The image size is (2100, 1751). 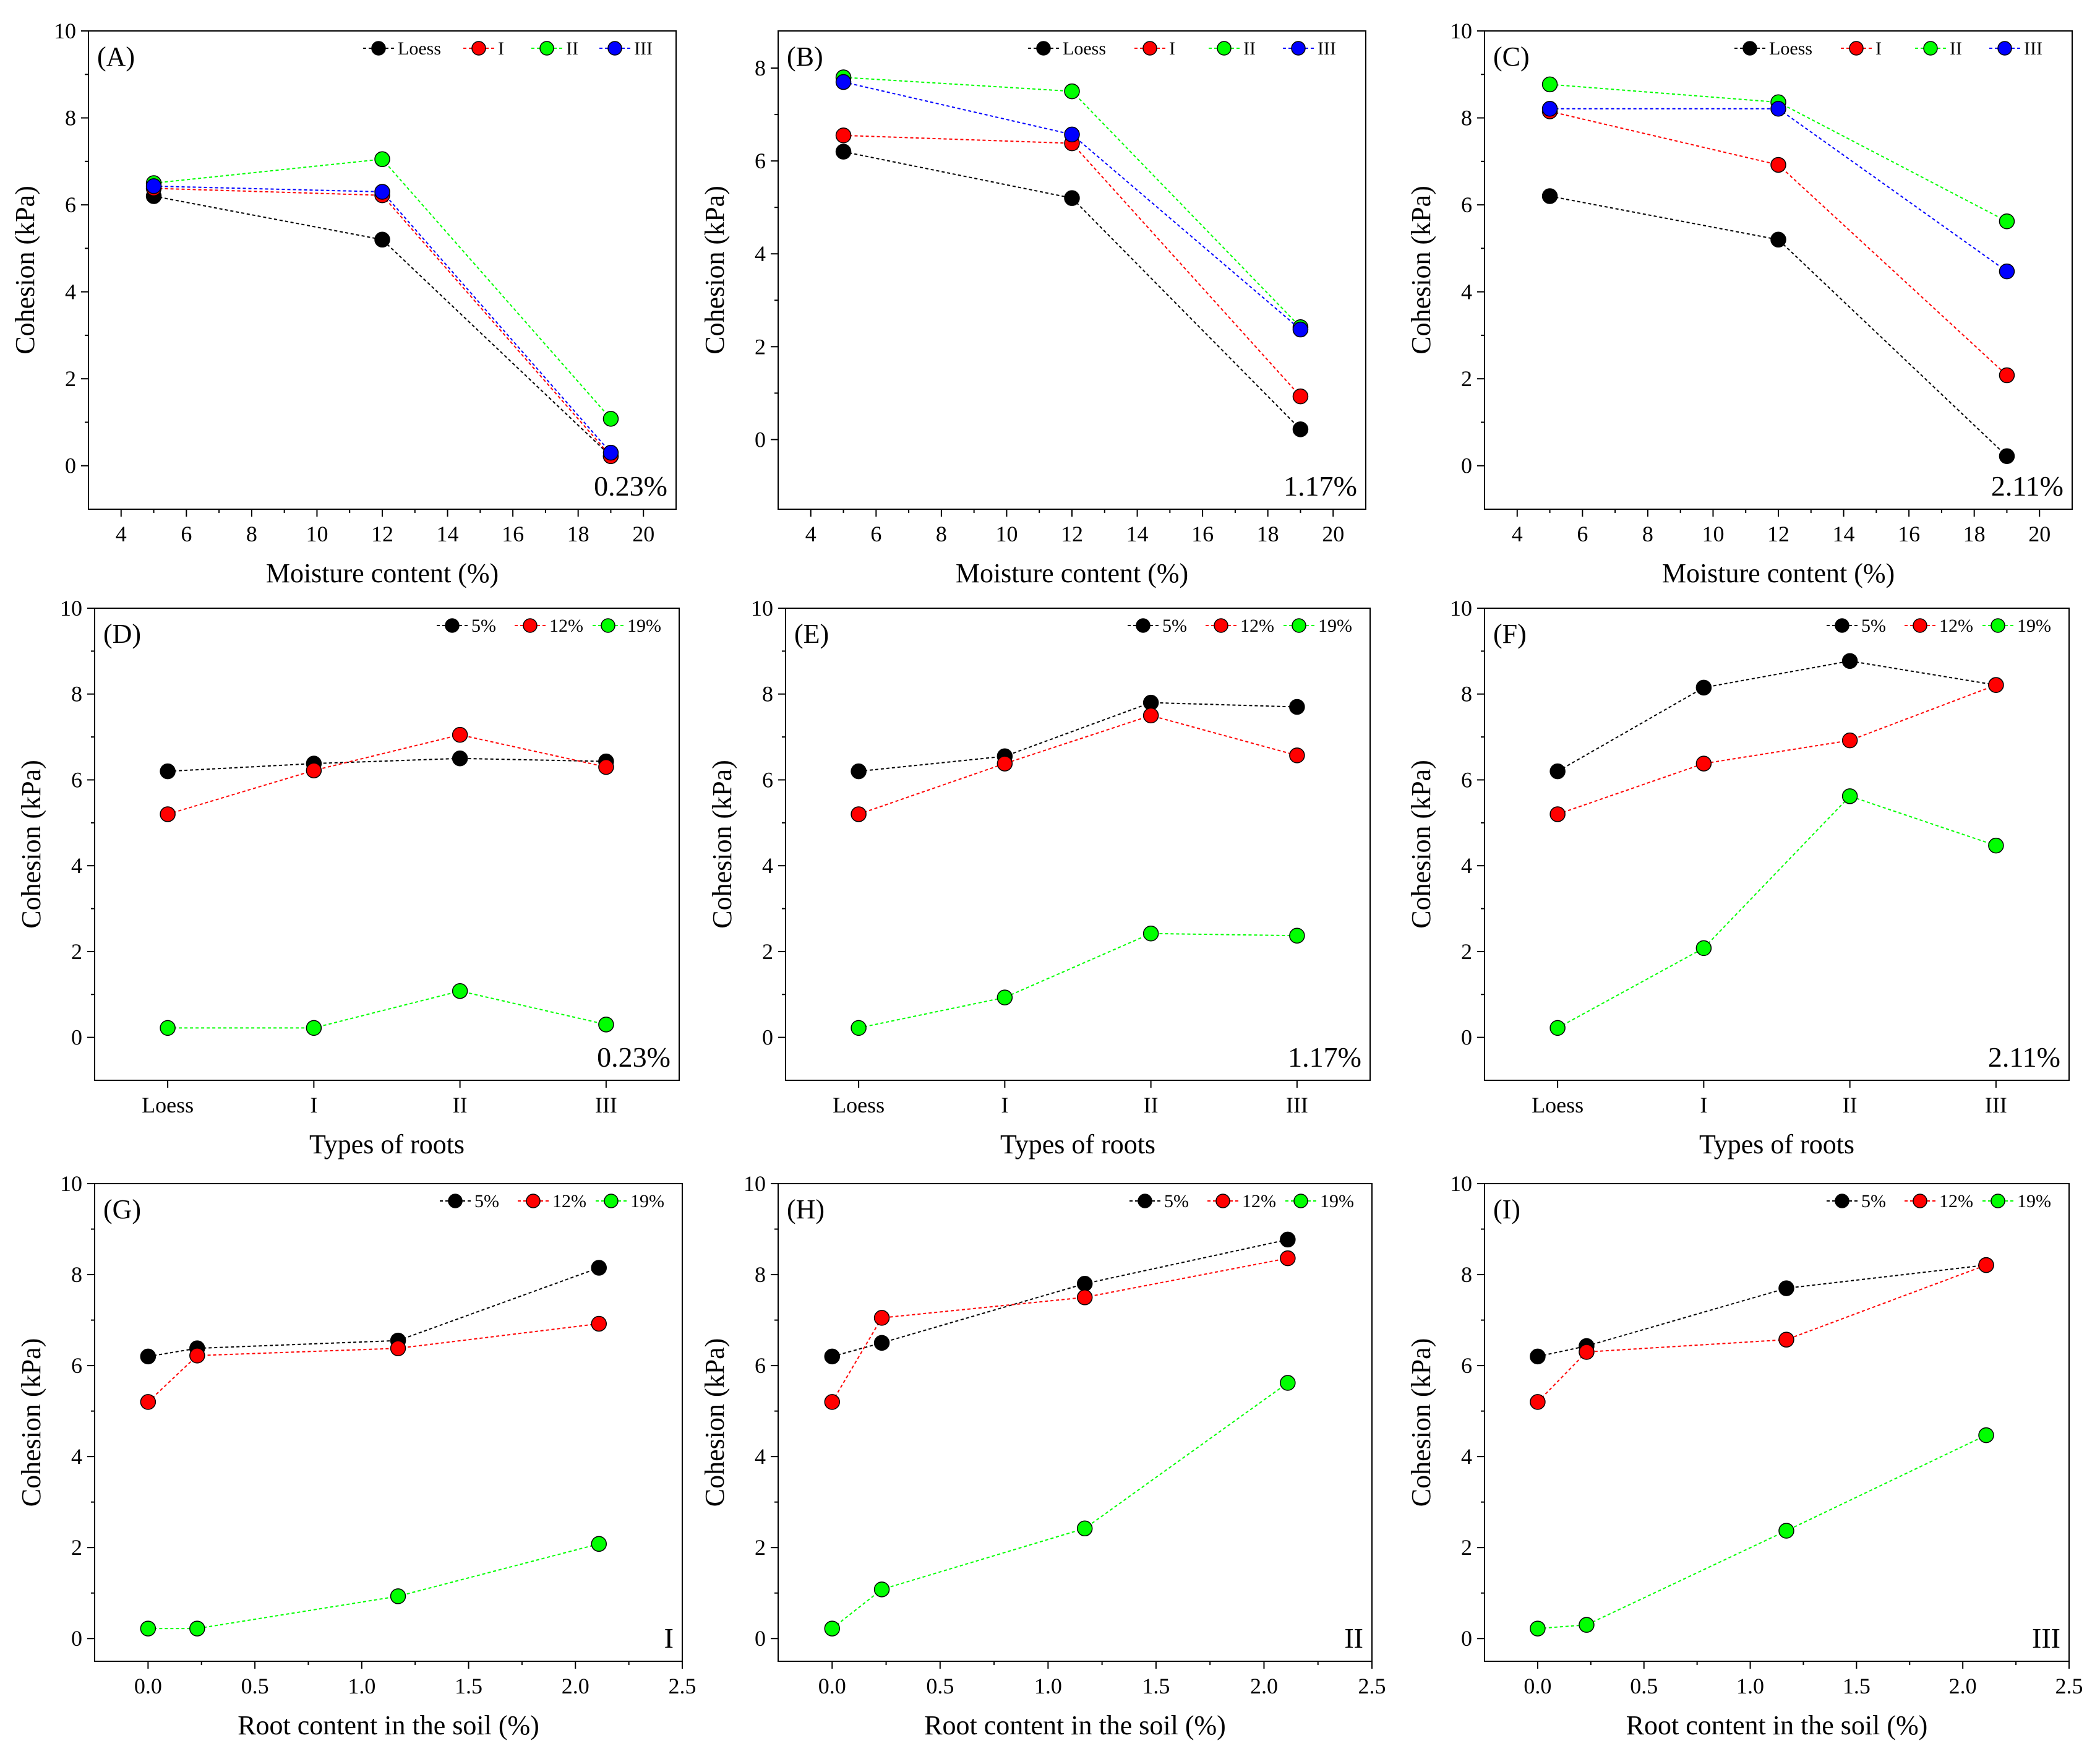 What do you see at coordinates (1353, 1638) in the screenshot?
I see `panel-note: II` at bounding box center [1353, 1638].